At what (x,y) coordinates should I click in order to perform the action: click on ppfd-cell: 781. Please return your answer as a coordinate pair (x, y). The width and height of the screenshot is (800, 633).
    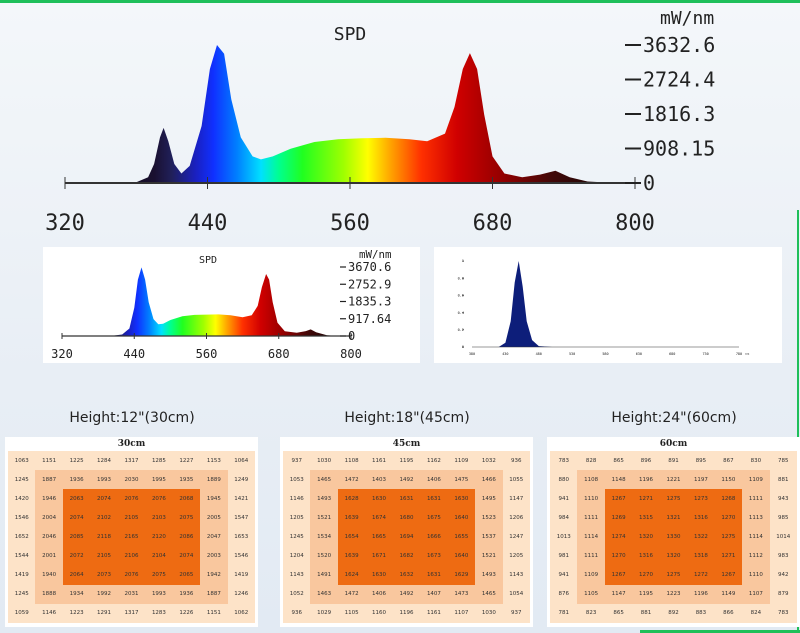
    Looking at the image, I should click on (564, 613).